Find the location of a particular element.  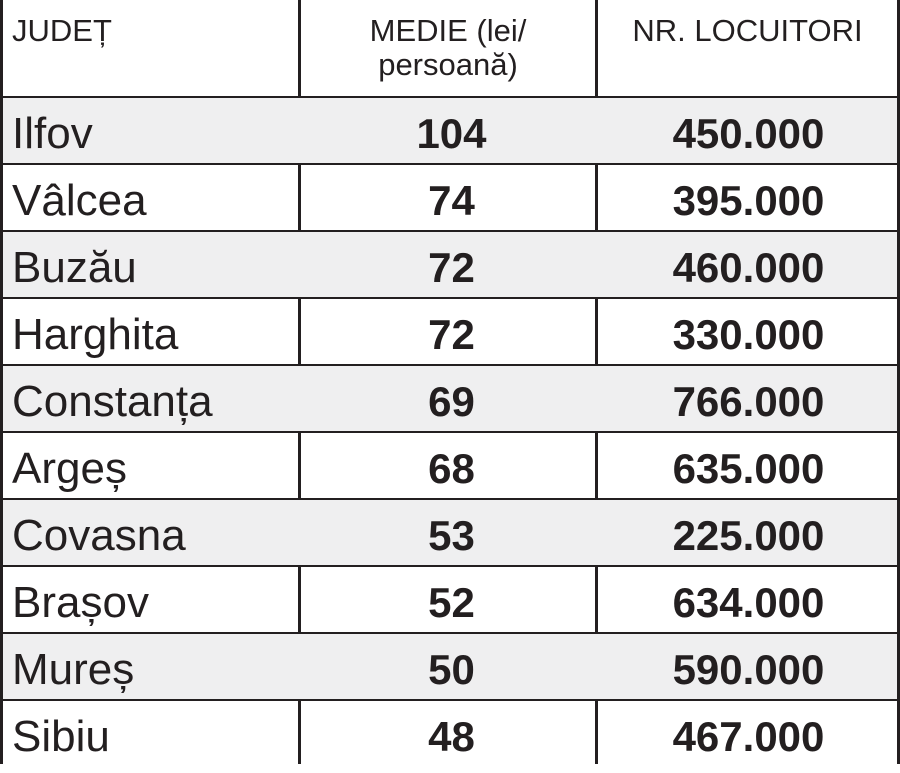

table-row: Argeș 68635.000 is located at coordinates (450, 466).